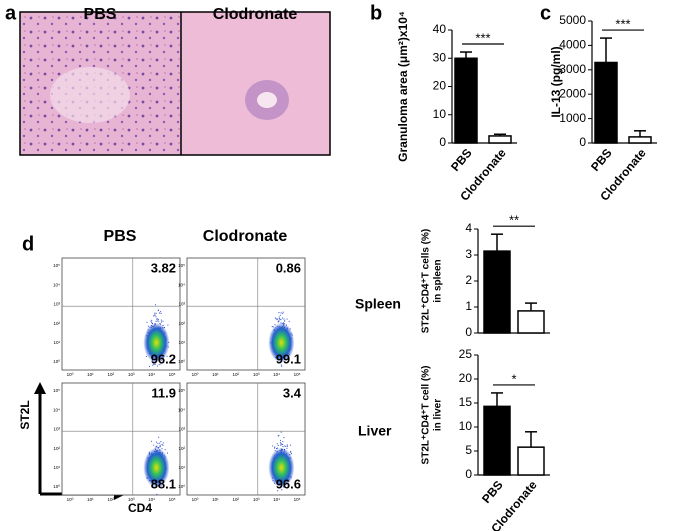 This screenshot has height=531, width=685. Describe the element at coordinates (245, 236) in the screenshot. I see `flow-column-label: Clodronate` at that location.